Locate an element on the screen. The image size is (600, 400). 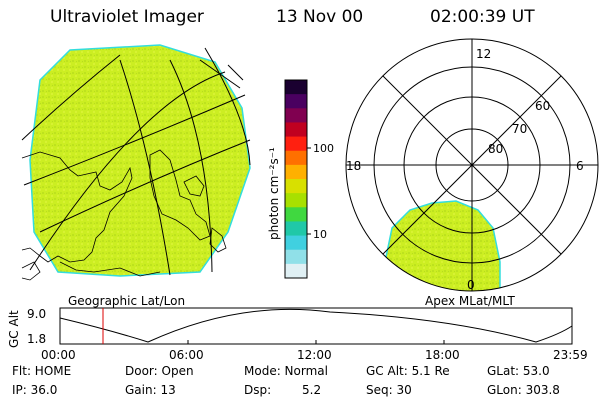
altitude-xlabel-0: 00:00 is located at coordinates (58, 355).